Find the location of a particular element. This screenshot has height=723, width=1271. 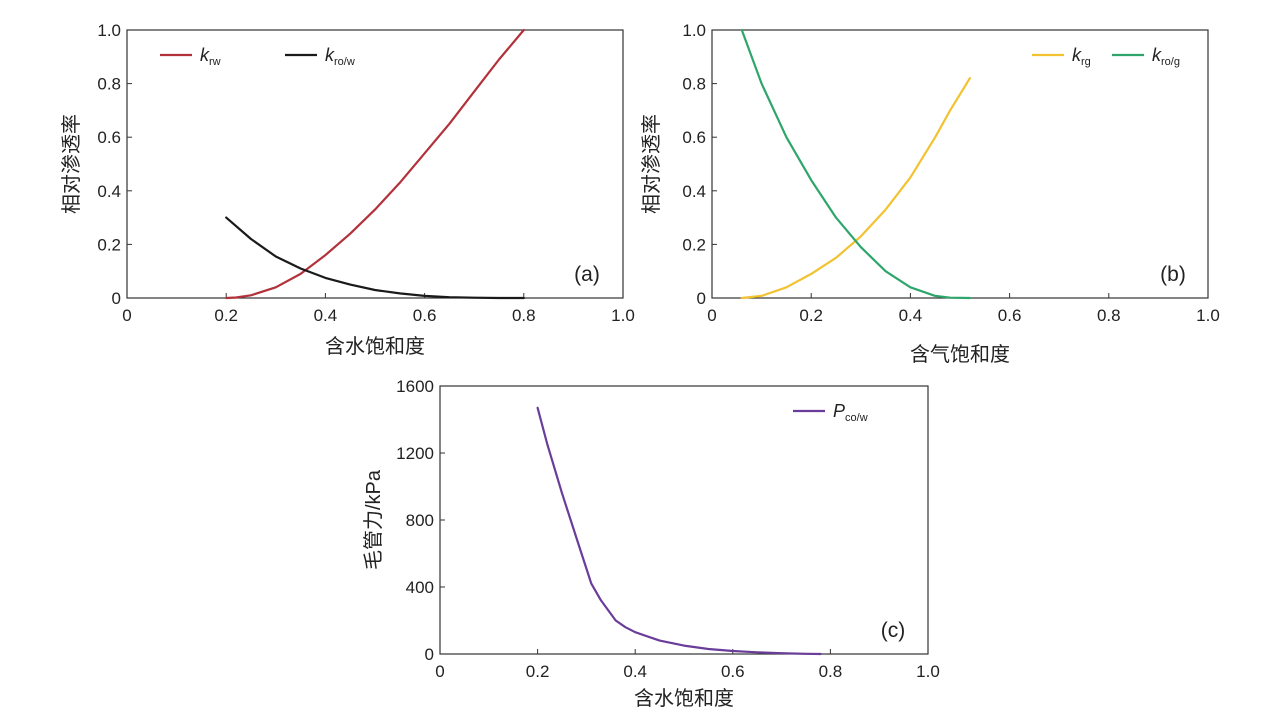

series-line-P-co/w is located at coordinates (679, 531).